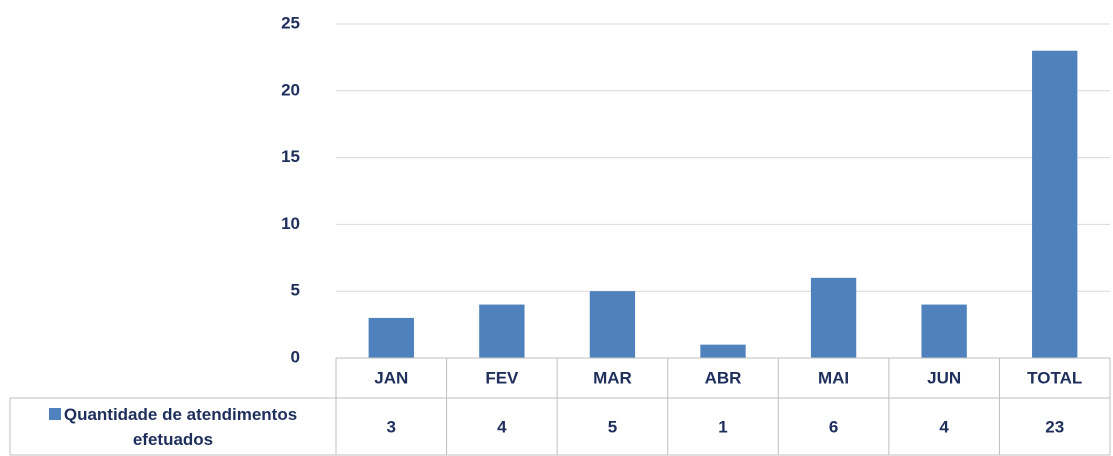  What do you see at coordinates (944, 377) in the screenshot?
I see `x-tick-label: JUN` at bounding box center [944, 377].